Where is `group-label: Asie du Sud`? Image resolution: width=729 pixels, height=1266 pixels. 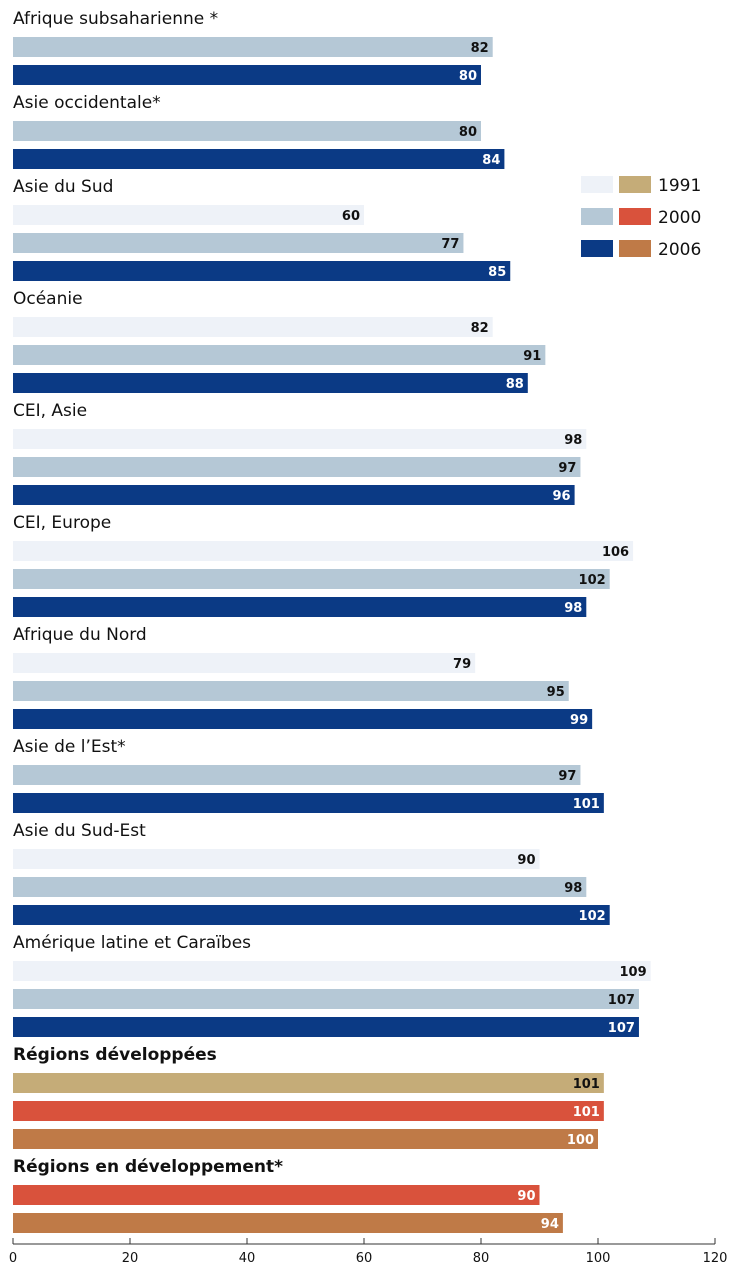 group-label: Asie du Sud is located at coordinates (63, 187).